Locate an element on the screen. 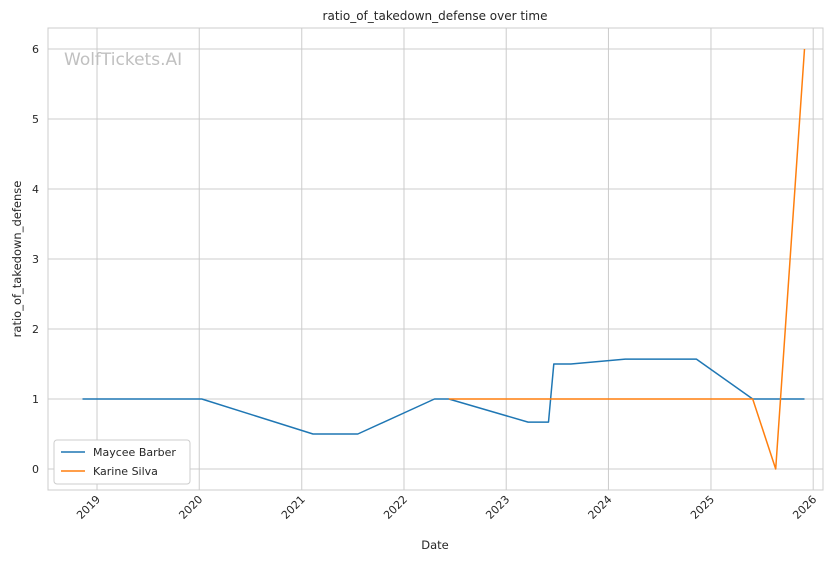 The image size is (832, 561). legend: Maycee Barber Karine Silva is located at coordinates (122, 462).